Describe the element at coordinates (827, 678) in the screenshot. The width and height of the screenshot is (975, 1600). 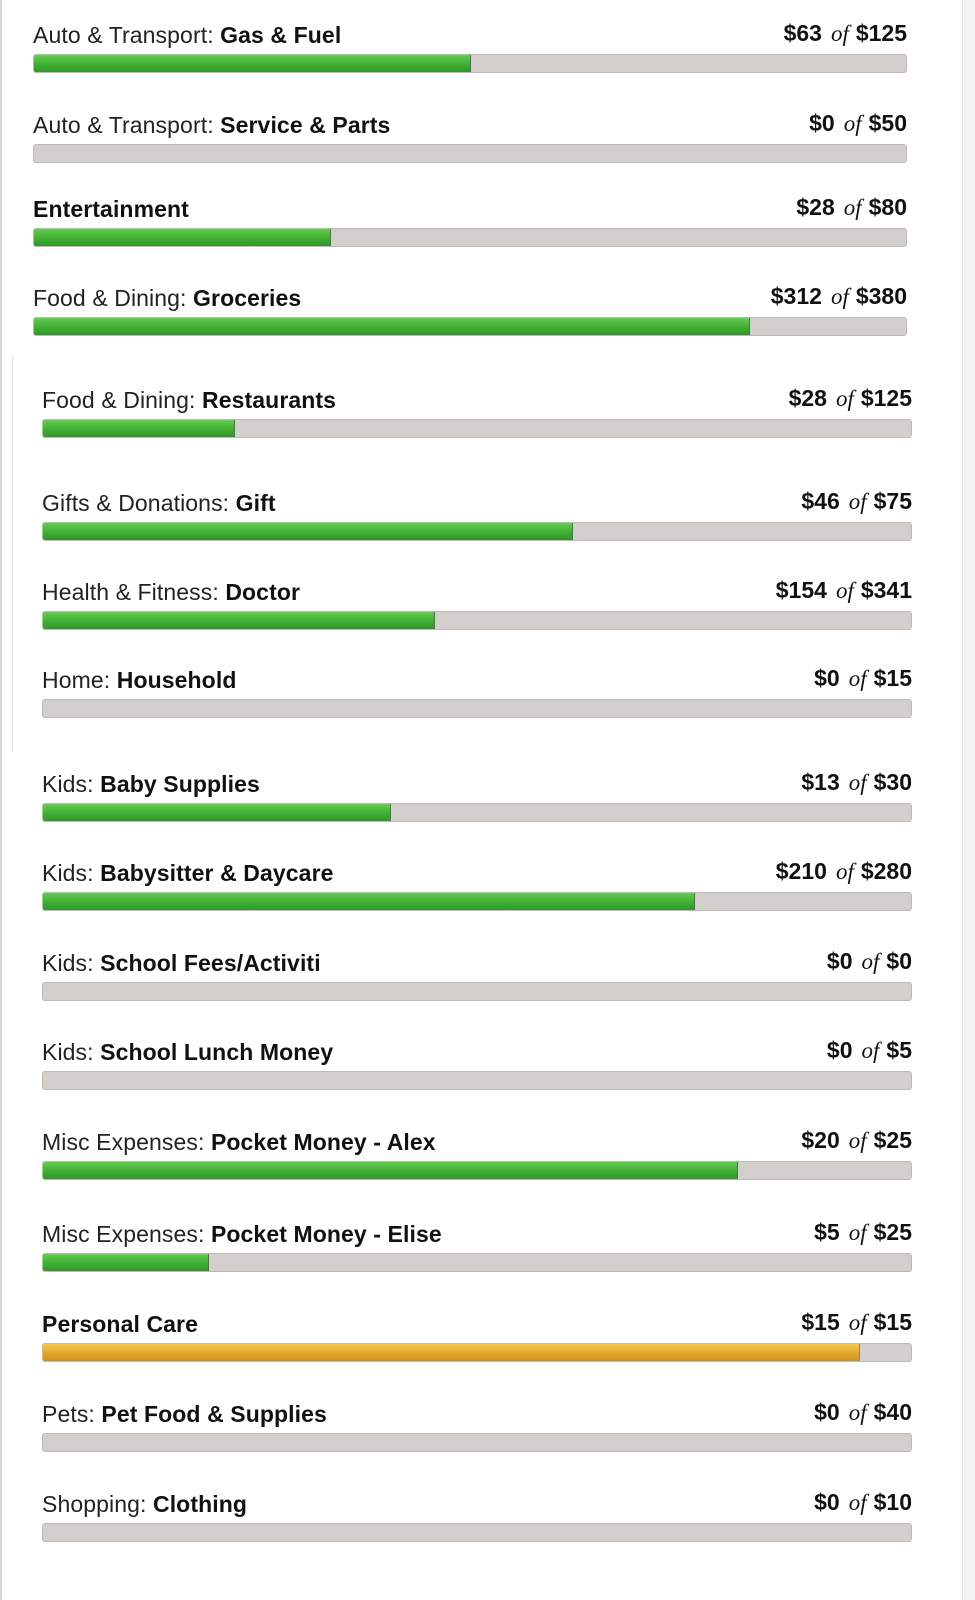
I see `spent-amount: $0` at that location.